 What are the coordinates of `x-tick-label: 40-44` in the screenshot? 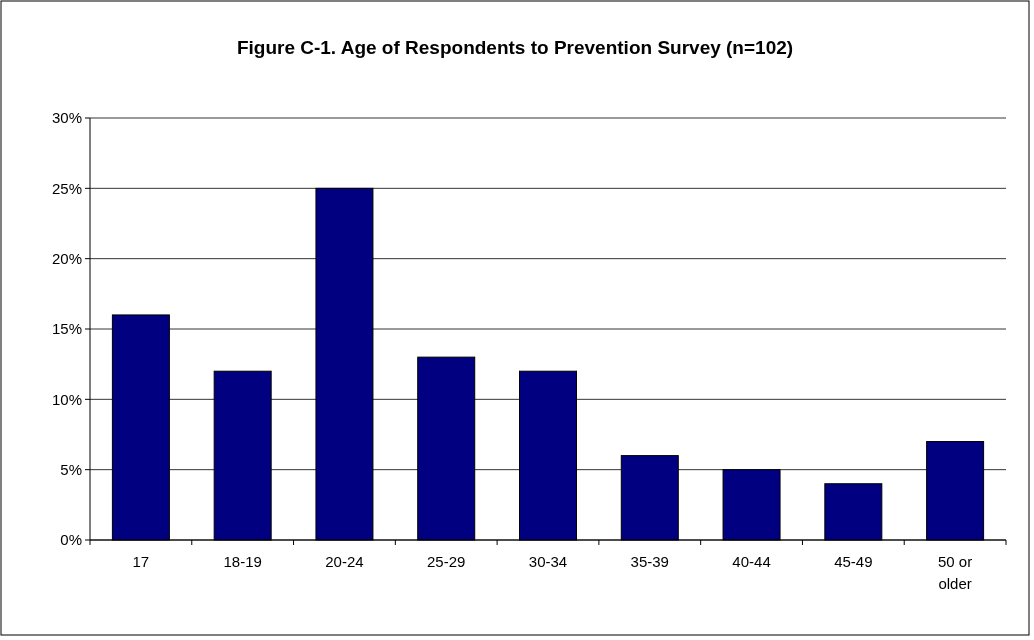 It's located at (751, 561).